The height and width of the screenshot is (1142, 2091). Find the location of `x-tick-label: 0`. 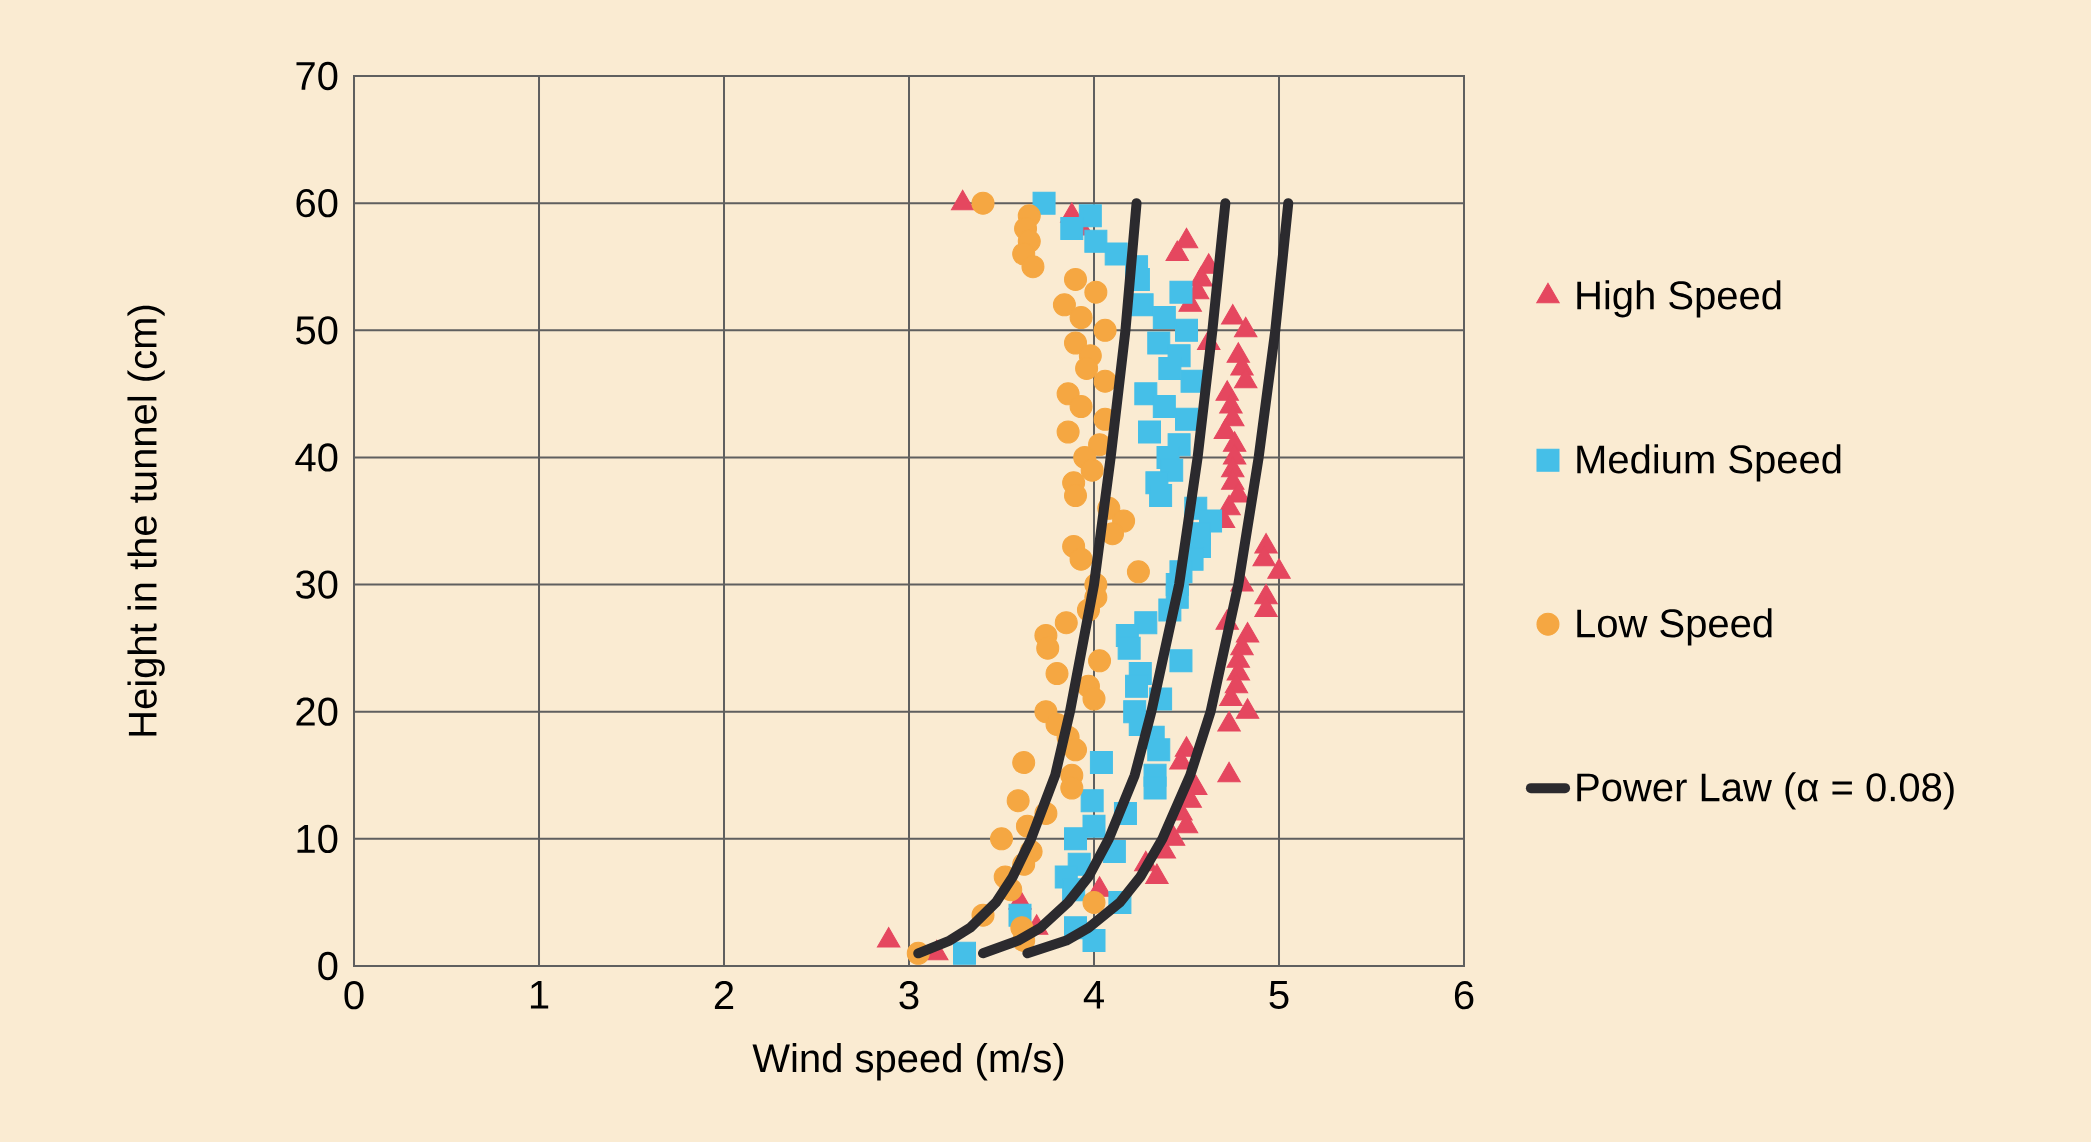

x-tick-label: 0 is located at coordinates (354, 995).